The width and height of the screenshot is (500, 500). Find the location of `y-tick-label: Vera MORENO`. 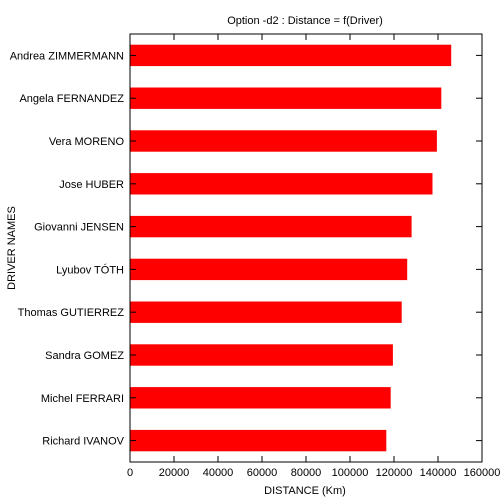

y-tick-label: Vera MORENO is located at coordinates (87, 142).